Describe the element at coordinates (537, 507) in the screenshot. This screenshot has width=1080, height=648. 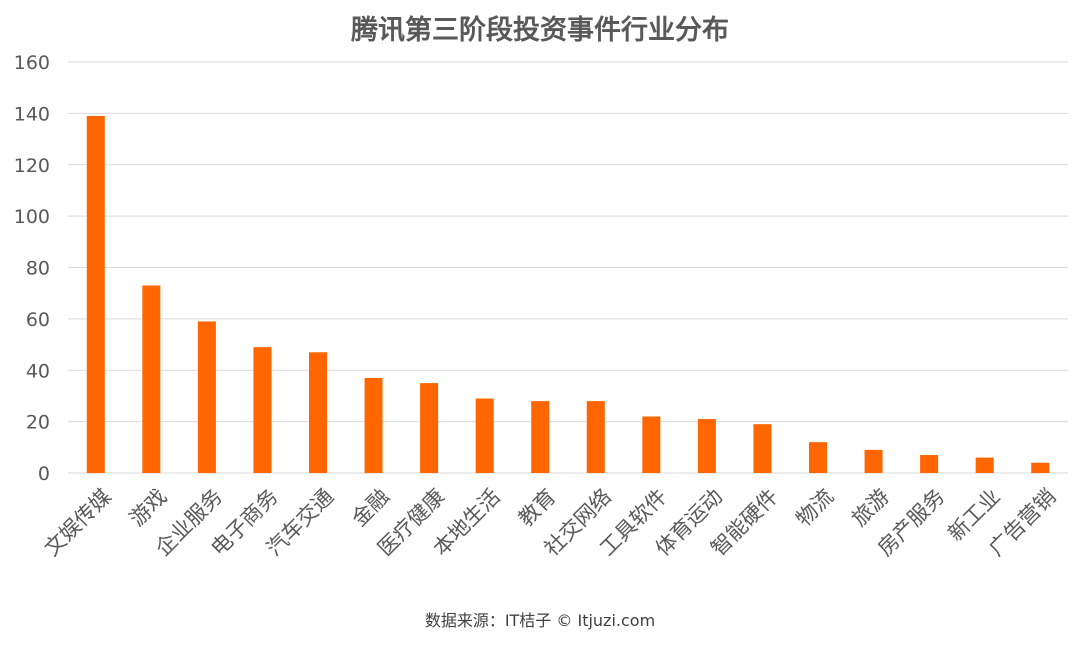
I see `x-tick-label: 教育` at that location.